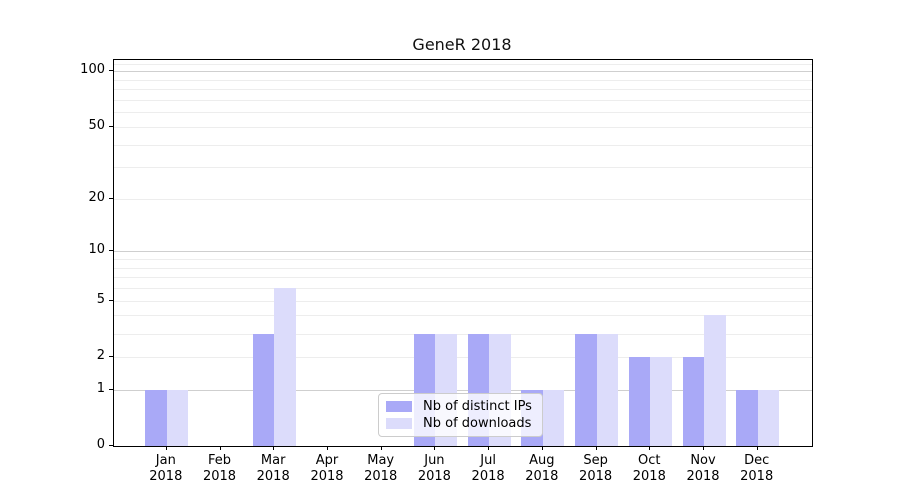 The image size is (900, 500). Describe the element at coordinates (177, 417) in the screenshot. I see `bar-downloads-jan` at that location.